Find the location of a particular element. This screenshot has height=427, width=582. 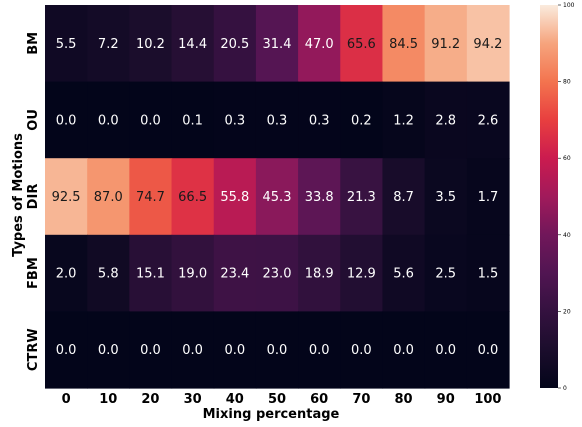

heatmap-cell-value: 23.4 is located at coordinates (234, 274).